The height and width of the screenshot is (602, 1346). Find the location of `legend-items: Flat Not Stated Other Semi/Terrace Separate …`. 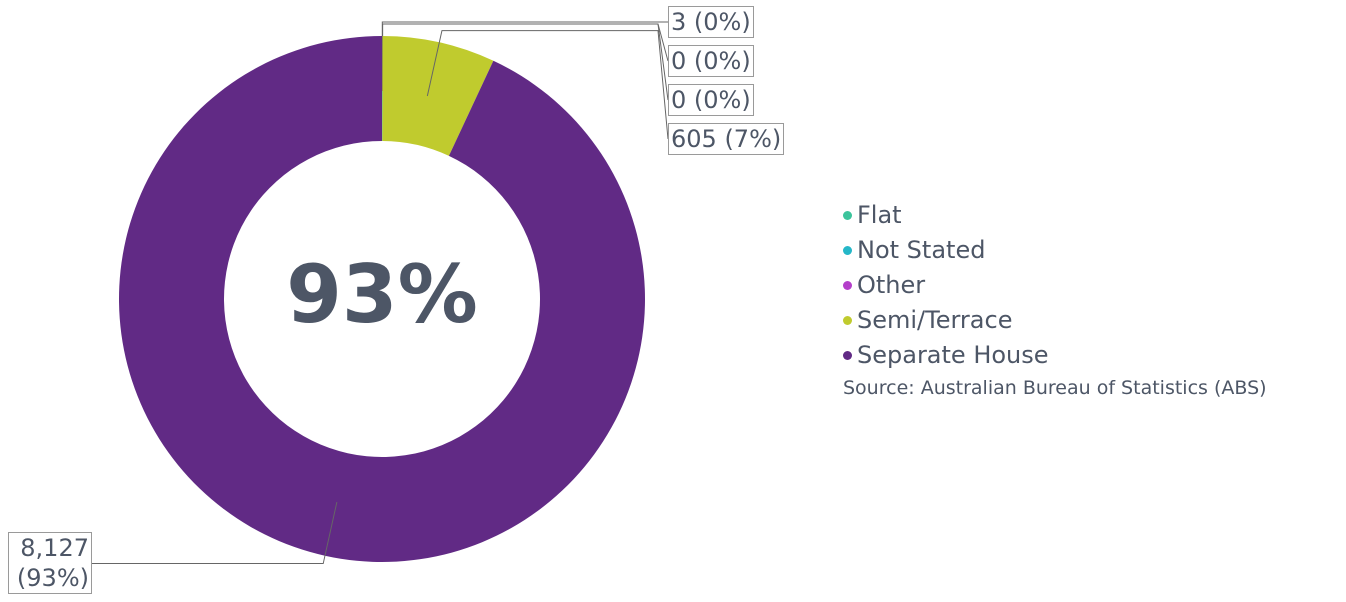

legend-items: Flat Not Stated Other Semi/Terrace Separate … is located at coordinates (1055, 285).